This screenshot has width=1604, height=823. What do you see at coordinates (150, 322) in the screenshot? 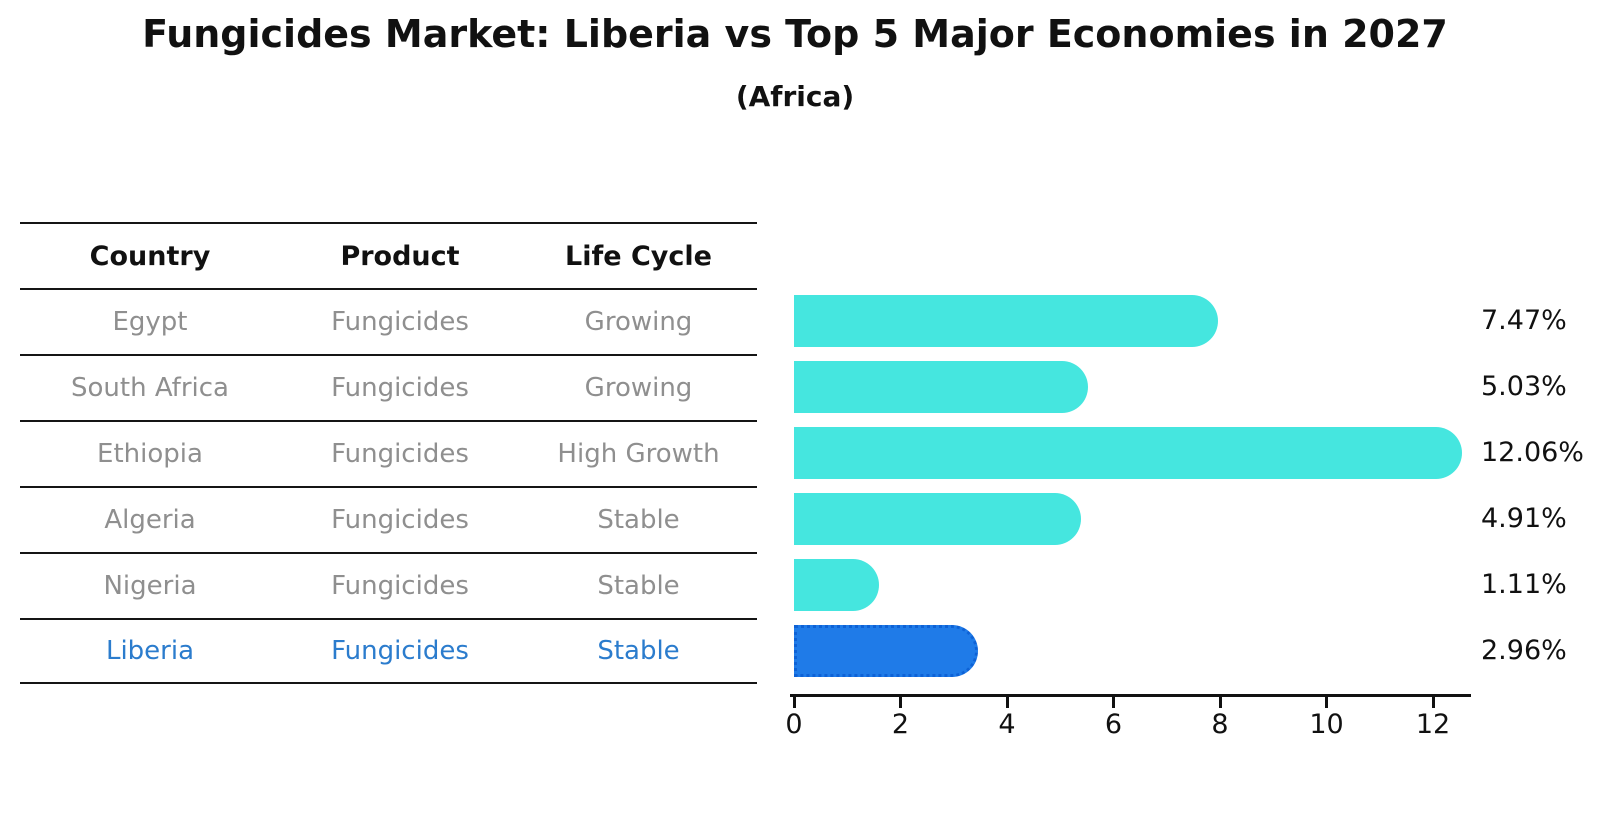
I see `cell-country: Egypt` at bounding box center [150, 322].